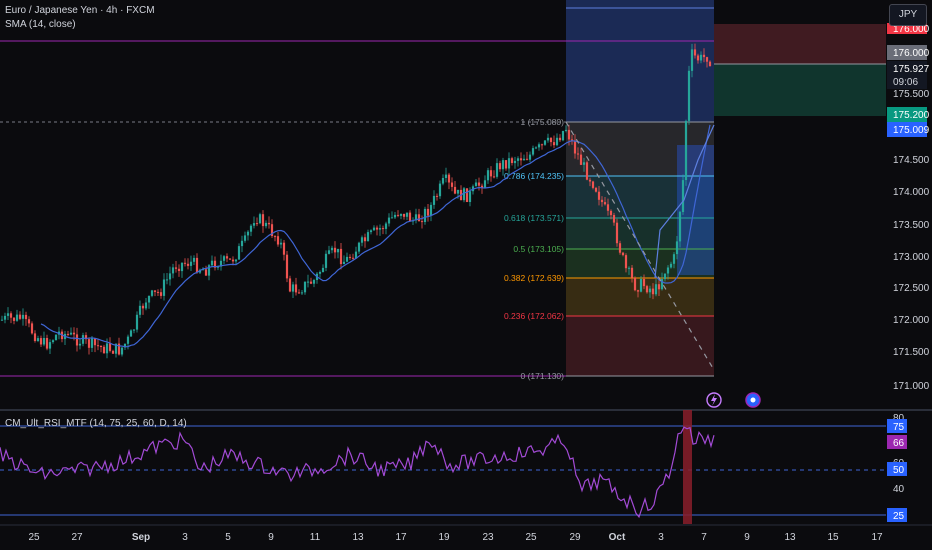 This screenshot has height=550, width=932. I want to click on price-badge-176000-text: 176.000, so click(911, 53).